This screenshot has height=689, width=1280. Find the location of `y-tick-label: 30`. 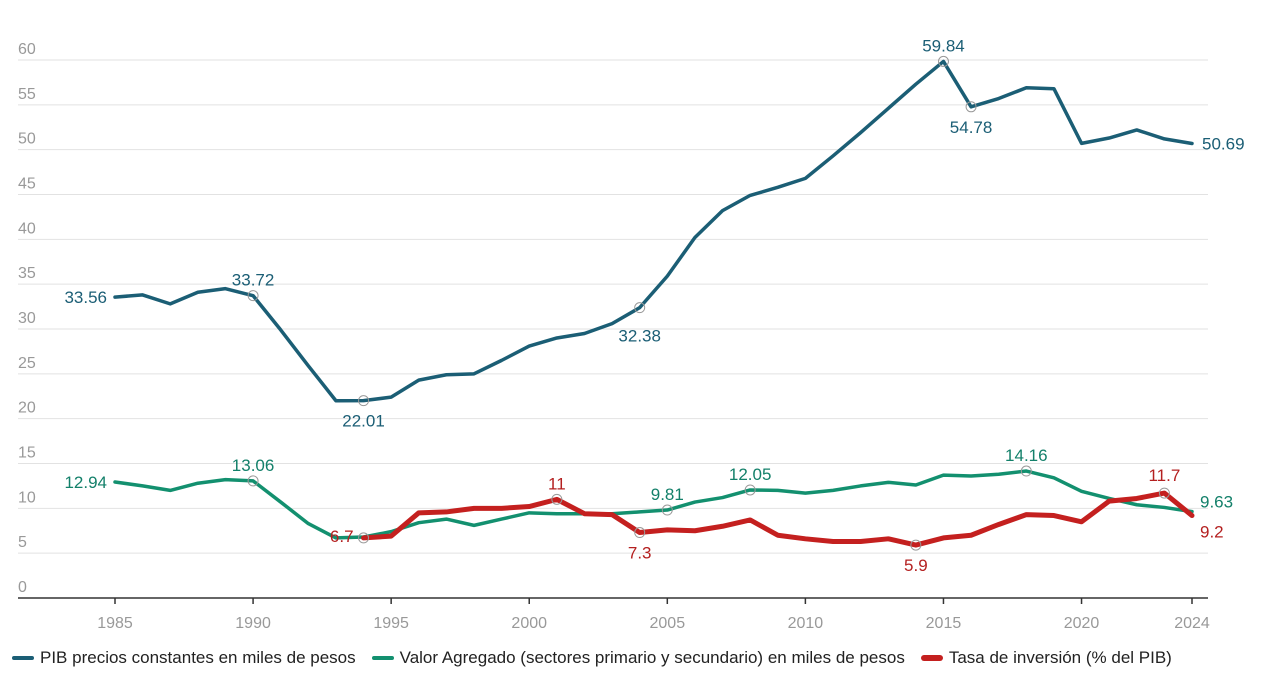

y-tick-label: 30 is located at coordinates (27, 318).